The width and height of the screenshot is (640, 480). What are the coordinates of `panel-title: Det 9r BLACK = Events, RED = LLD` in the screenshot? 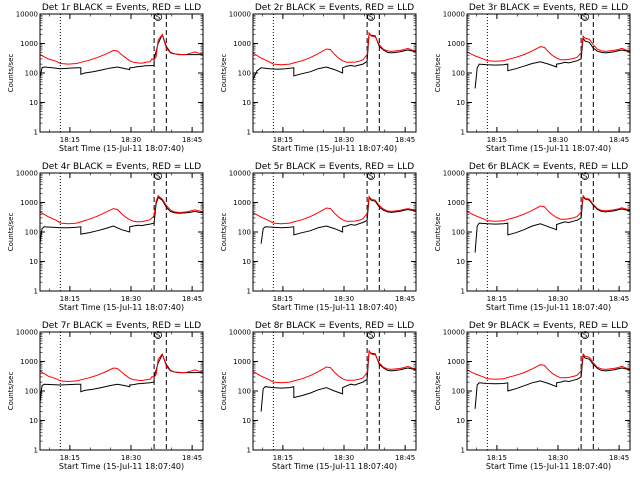 It's located at (548, 326).